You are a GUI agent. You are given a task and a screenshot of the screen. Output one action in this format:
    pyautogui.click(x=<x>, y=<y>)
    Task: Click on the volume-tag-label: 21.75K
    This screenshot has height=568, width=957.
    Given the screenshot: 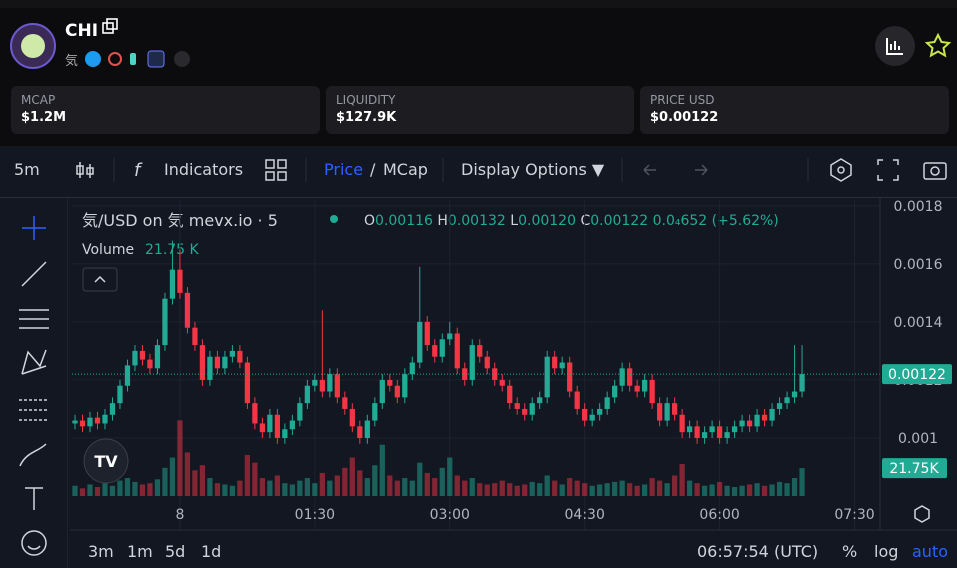 What is the action you would take?
    pyautogui.click(x=914, y=469)
    